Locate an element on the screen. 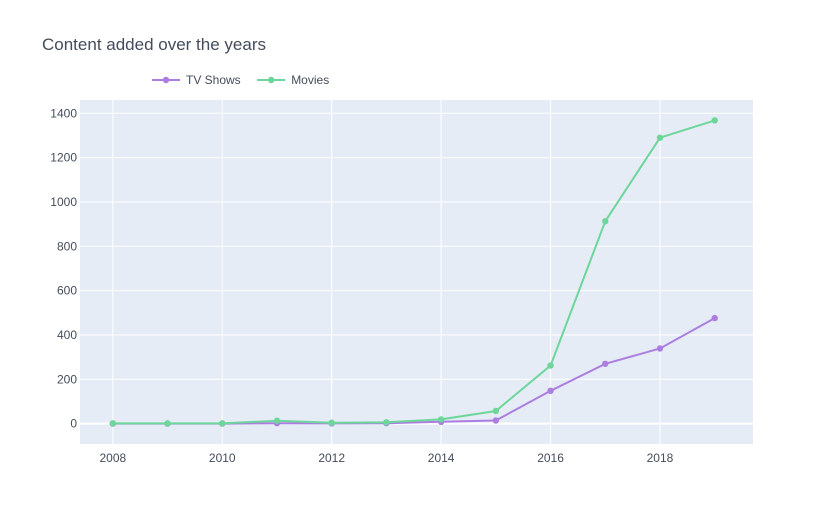 Image resolution: width=833 pixels, height=525 pixels. legend: TV Shows Movies is located at coordinates (240, 80).